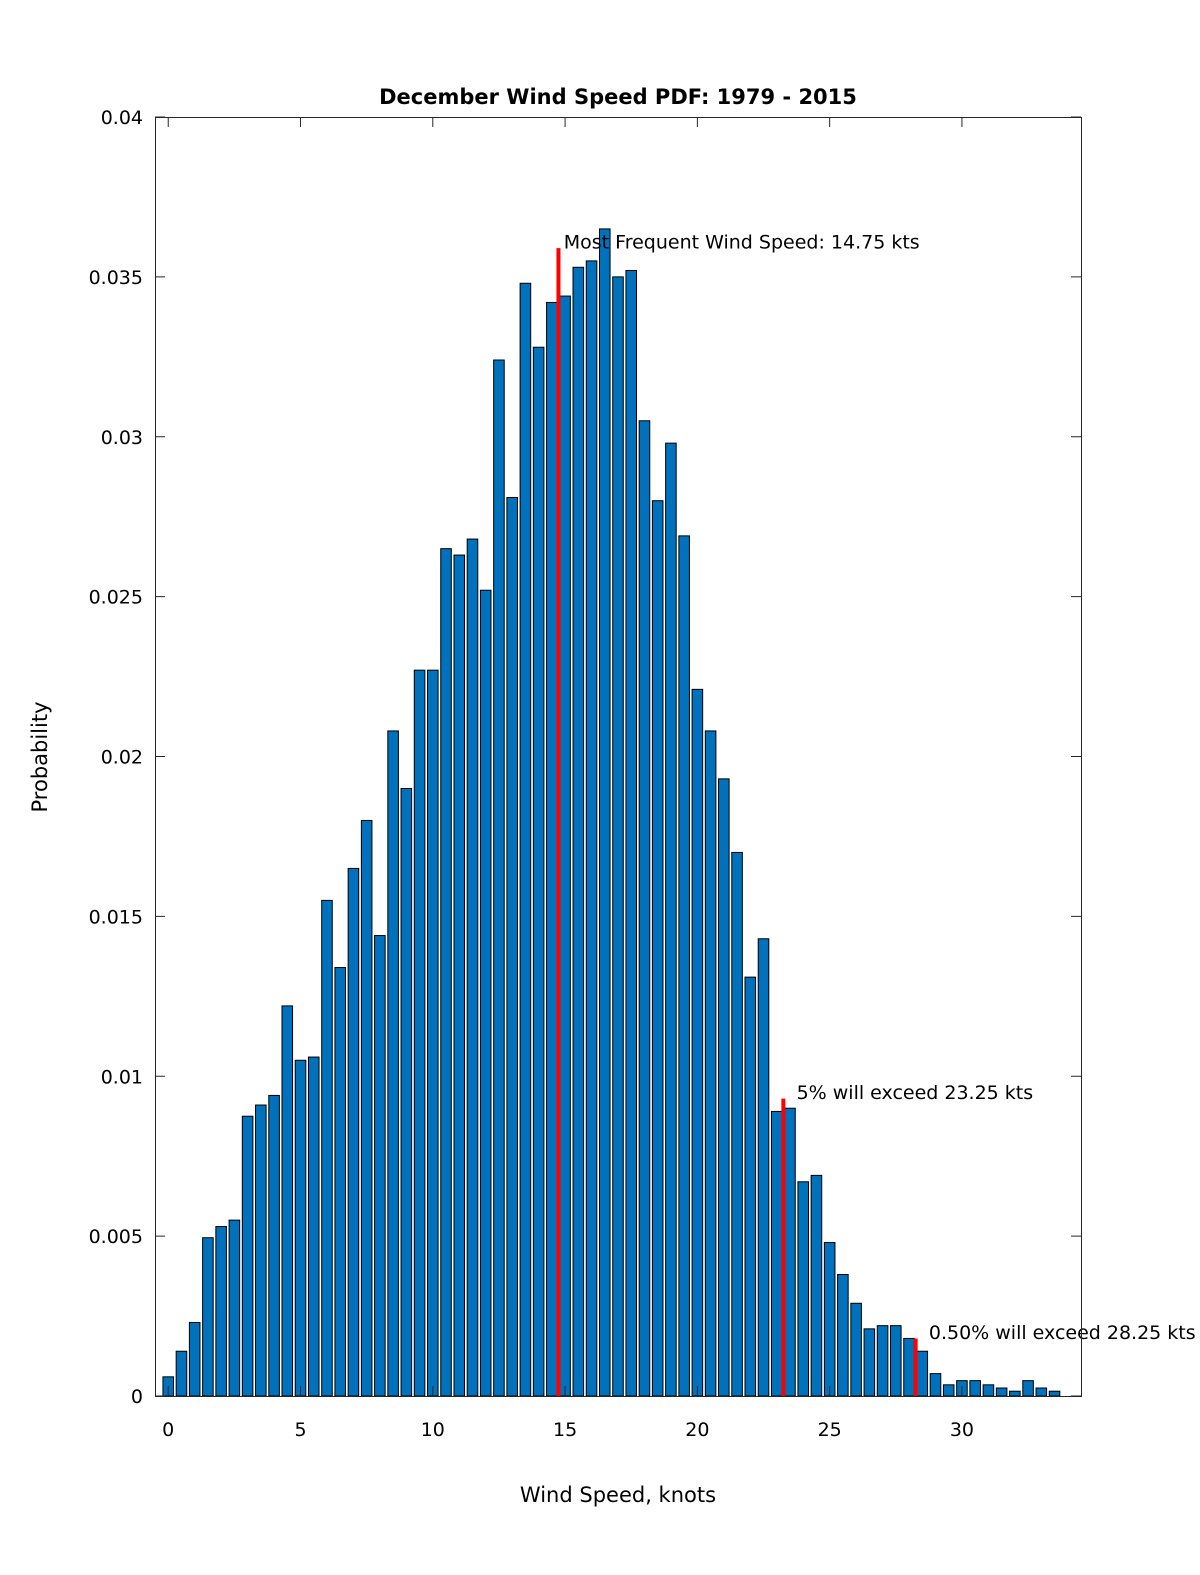 The image size is (1200, 1575). I want to click on marker-label: Most Frequent Wind Speed: 14.75 kts, so click(742, 243).